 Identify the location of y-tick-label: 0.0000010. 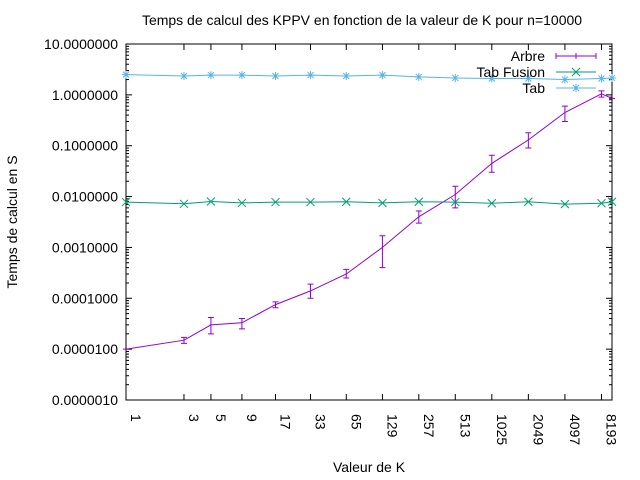
(85, 400).